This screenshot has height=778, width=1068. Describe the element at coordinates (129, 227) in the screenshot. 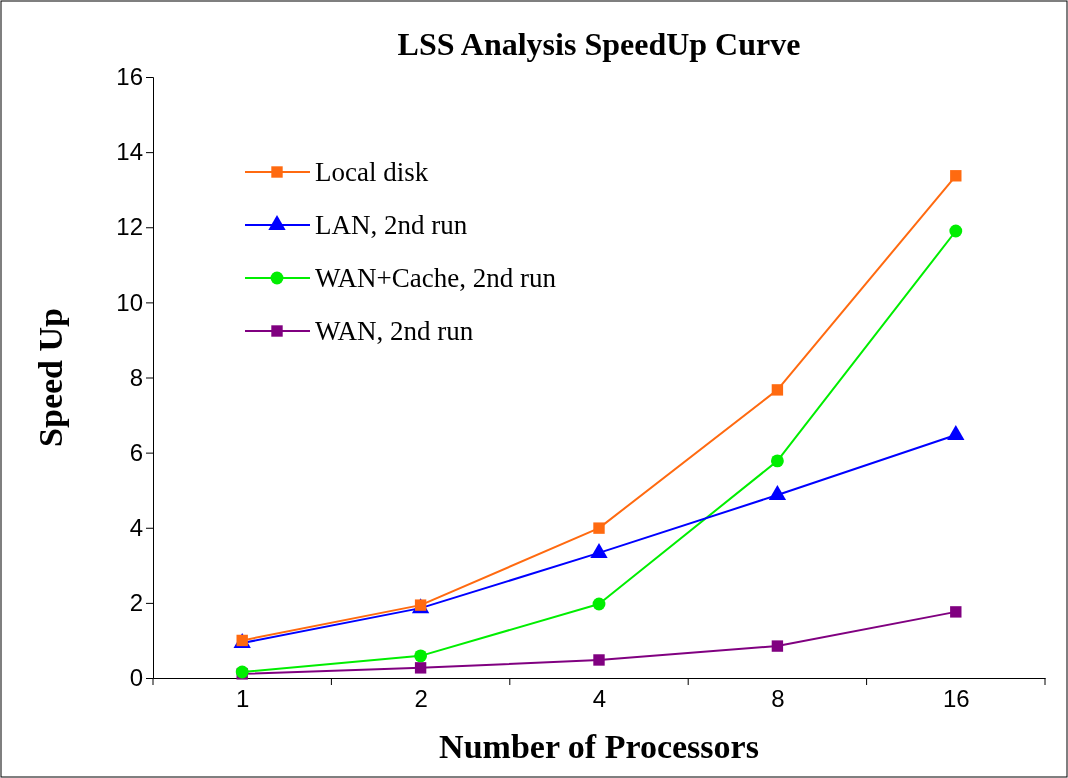

I see `y-tick-label: 12` at that location.